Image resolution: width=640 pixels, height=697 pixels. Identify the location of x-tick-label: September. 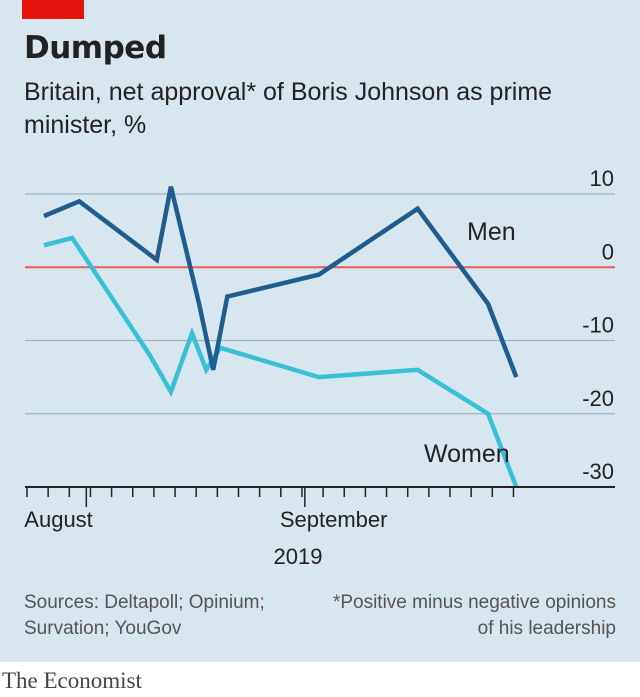
(334, 519).